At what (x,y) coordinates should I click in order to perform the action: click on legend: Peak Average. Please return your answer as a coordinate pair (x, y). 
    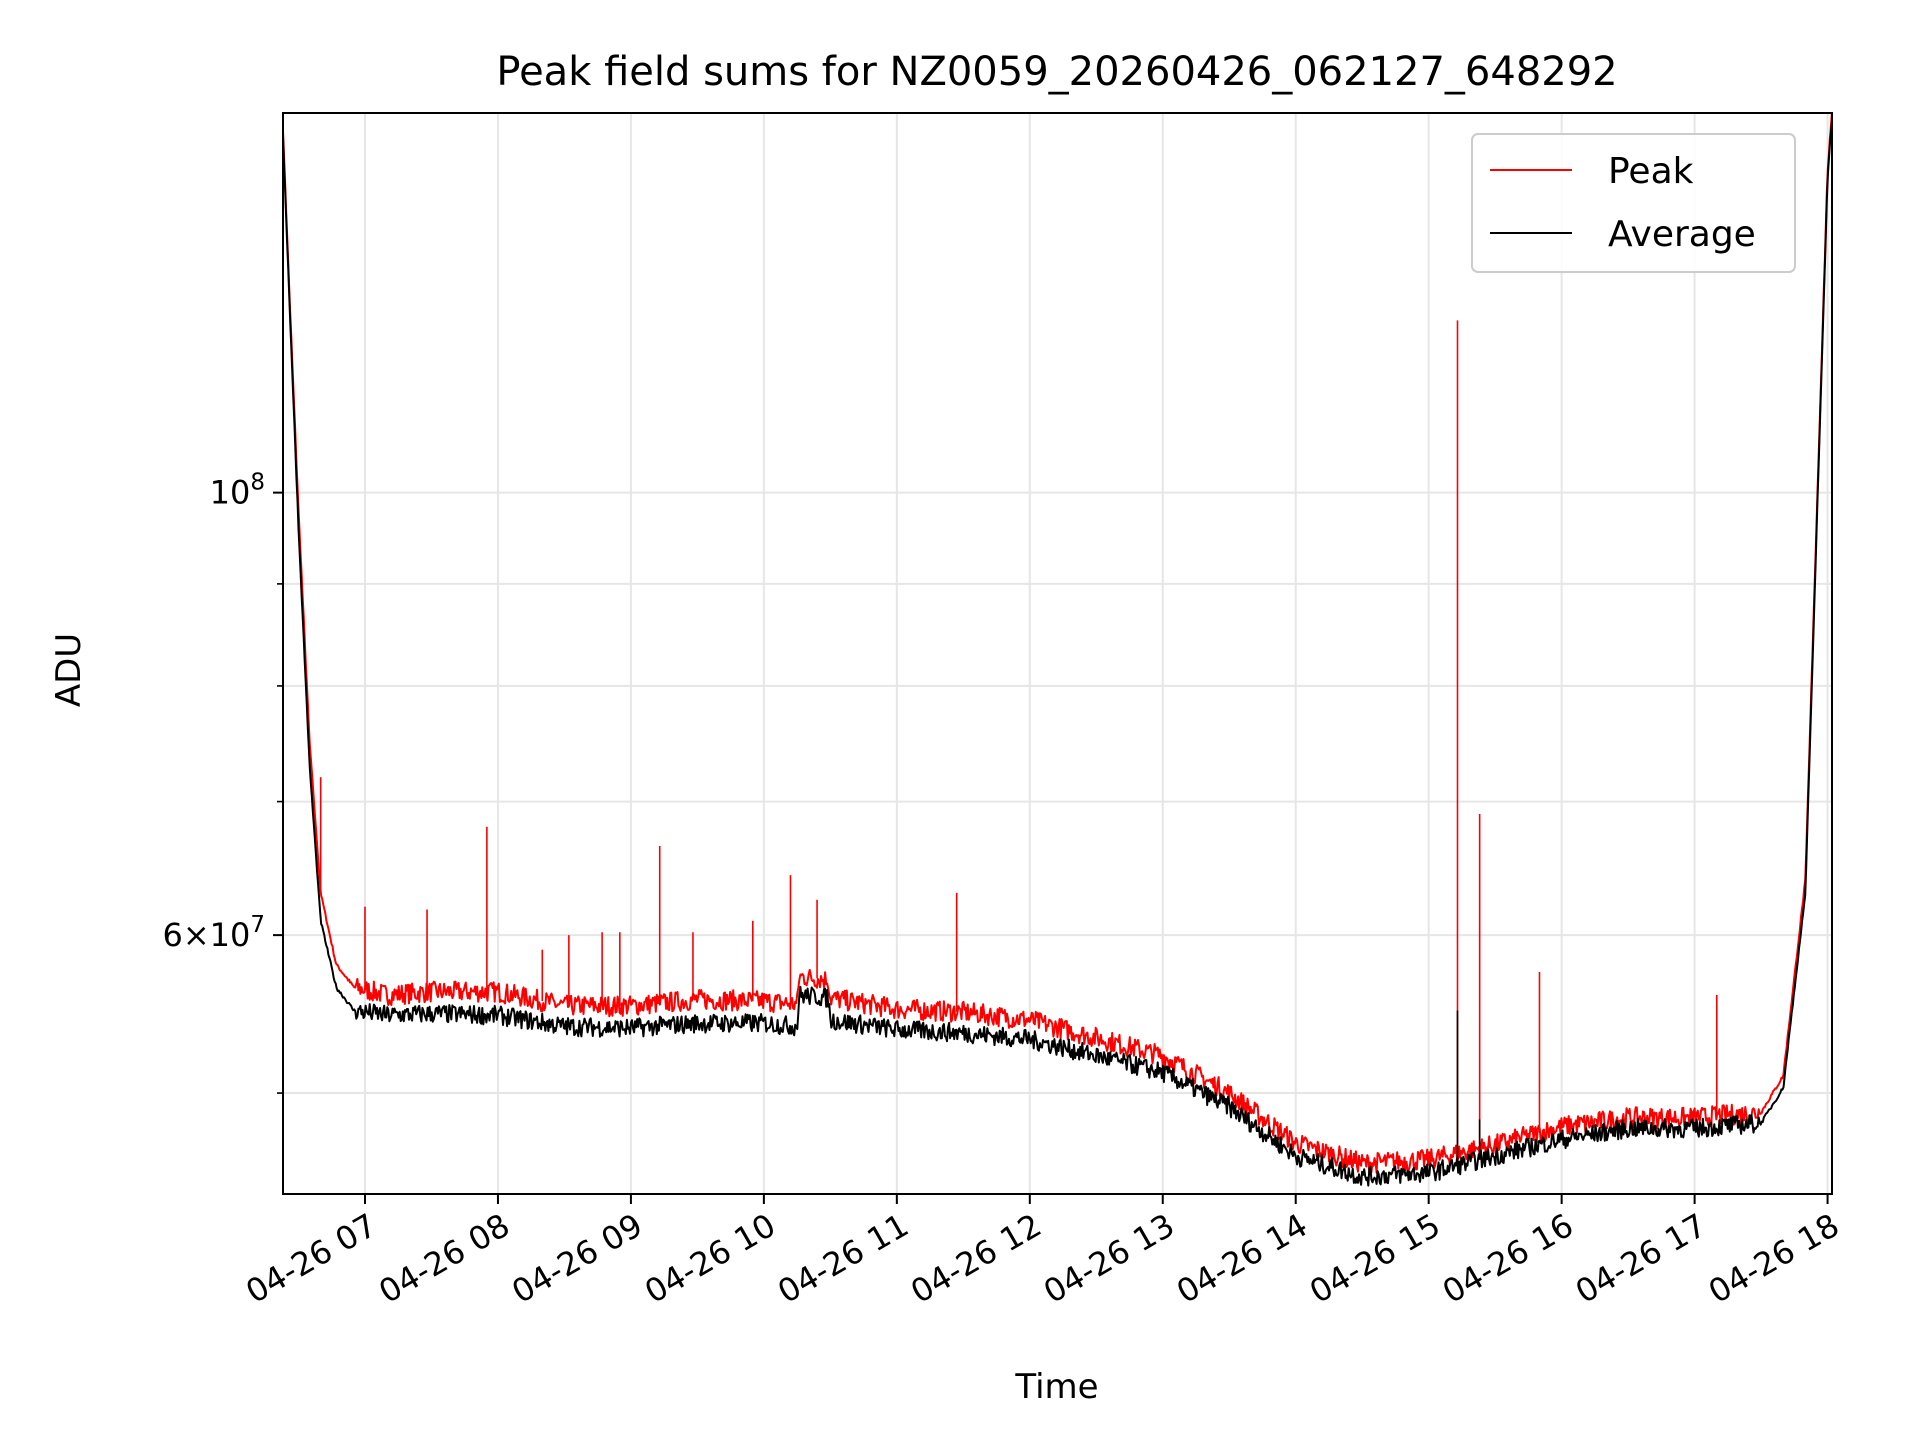
    Looking at the image, I should click on (1633, 203).